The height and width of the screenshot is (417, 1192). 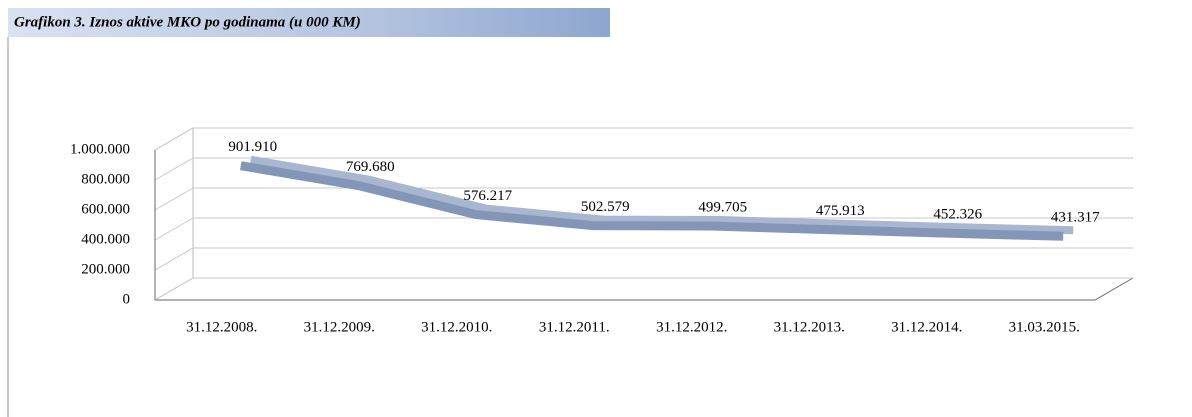 I want to click on x-tick-label: 31.12.2013., so click(x=809, y=327).